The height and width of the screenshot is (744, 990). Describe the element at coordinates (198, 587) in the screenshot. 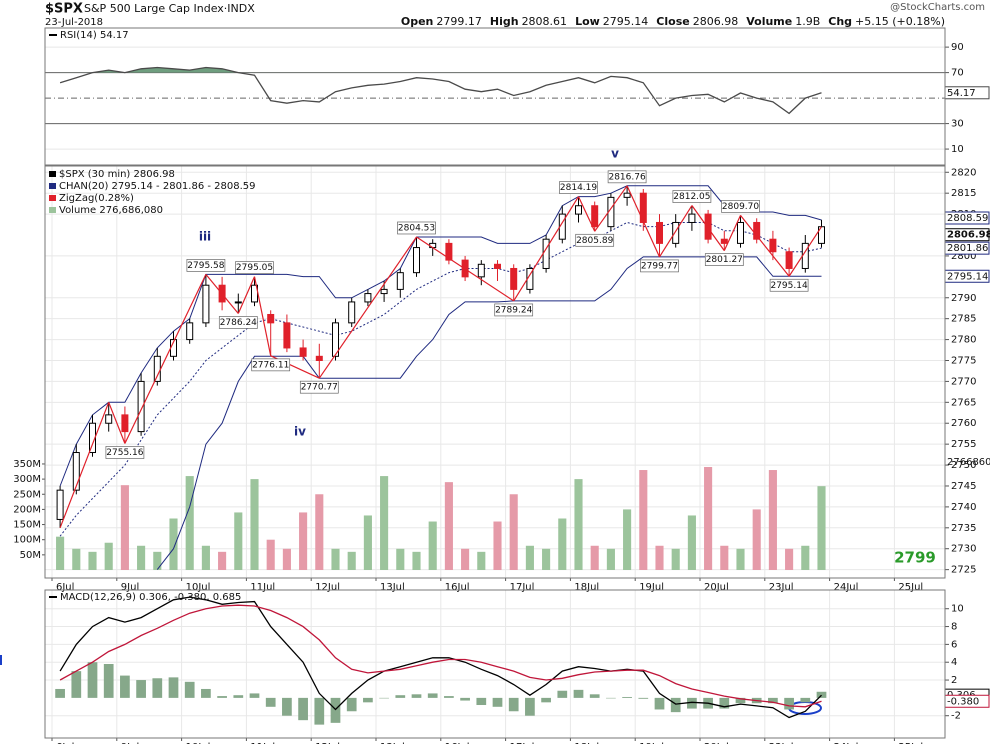

I see `x-tick-label: 10Jul` at that location.